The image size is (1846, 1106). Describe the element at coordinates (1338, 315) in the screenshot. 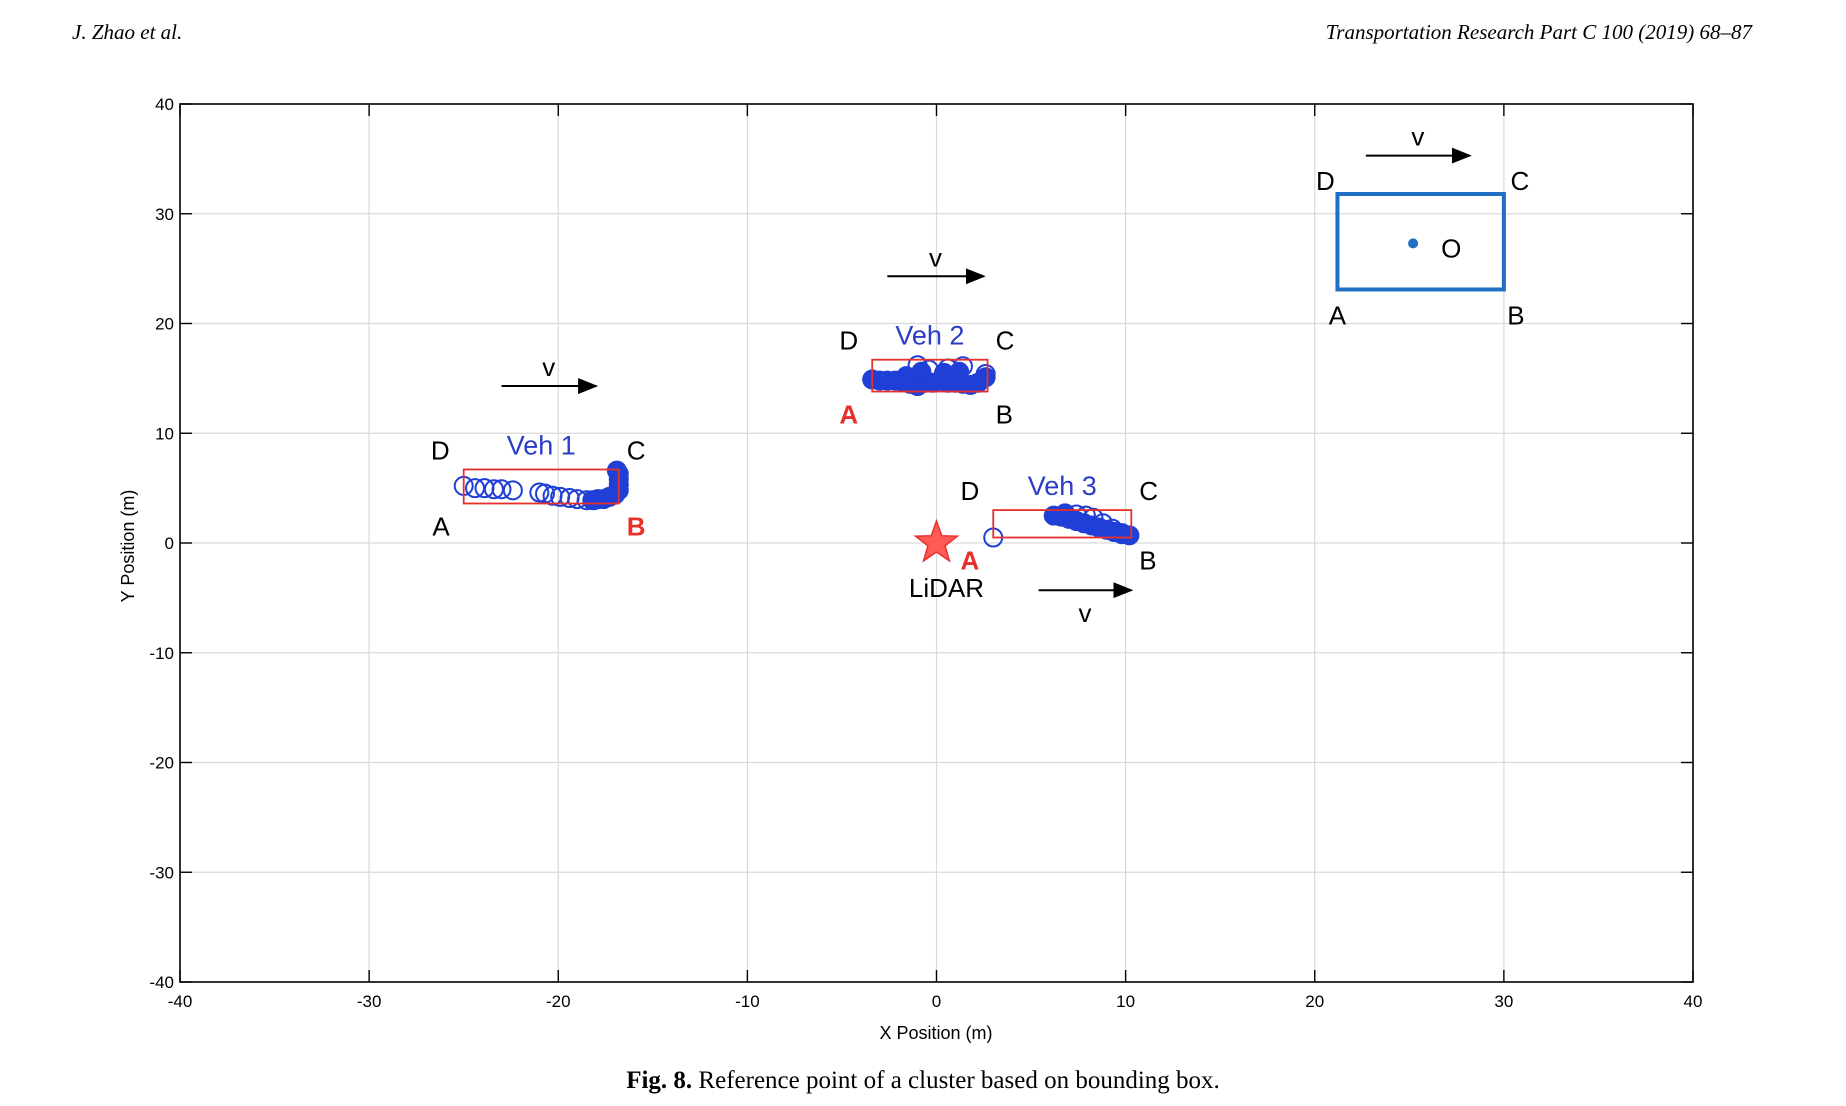

I see `schematic-corner-a: A` at that location.